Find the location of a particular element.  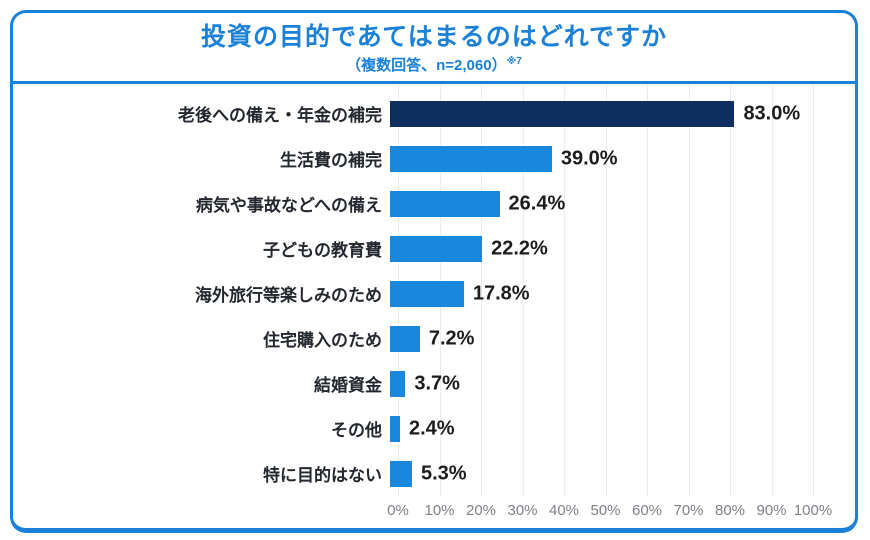

category-label: 生活費の補完 is located at coordinates (331, 160).